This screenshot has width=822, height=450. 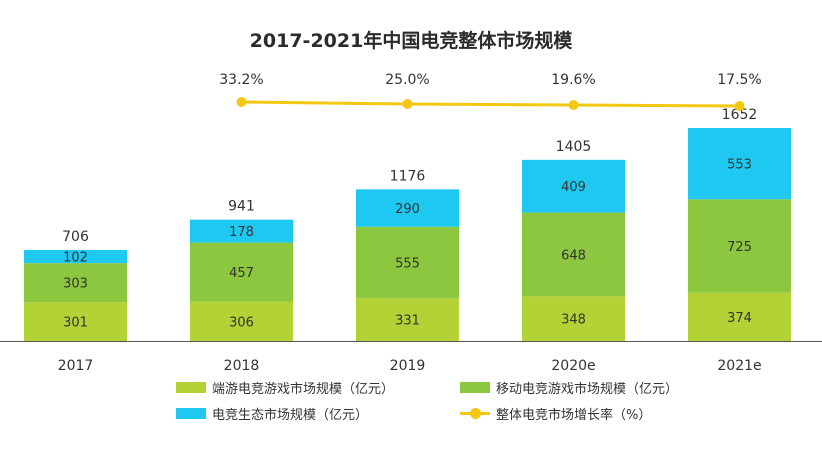 I want to click on growth-rate-label: 33.2%, so click(x=241, y=80).